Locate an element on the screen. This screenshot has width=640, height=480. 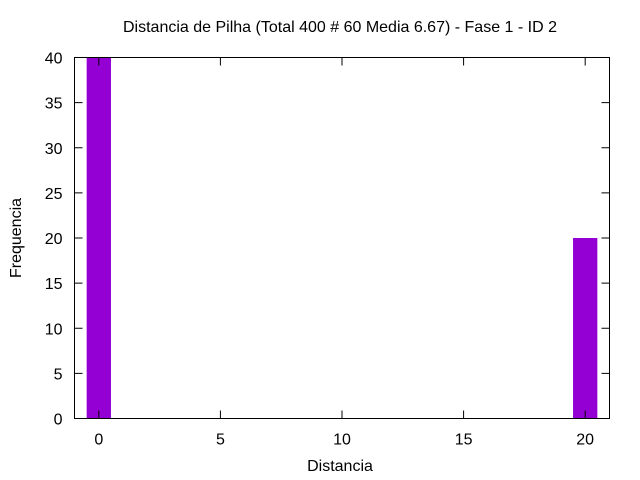
y-axis-label: Frequencia is located at coordinates (16, 238).